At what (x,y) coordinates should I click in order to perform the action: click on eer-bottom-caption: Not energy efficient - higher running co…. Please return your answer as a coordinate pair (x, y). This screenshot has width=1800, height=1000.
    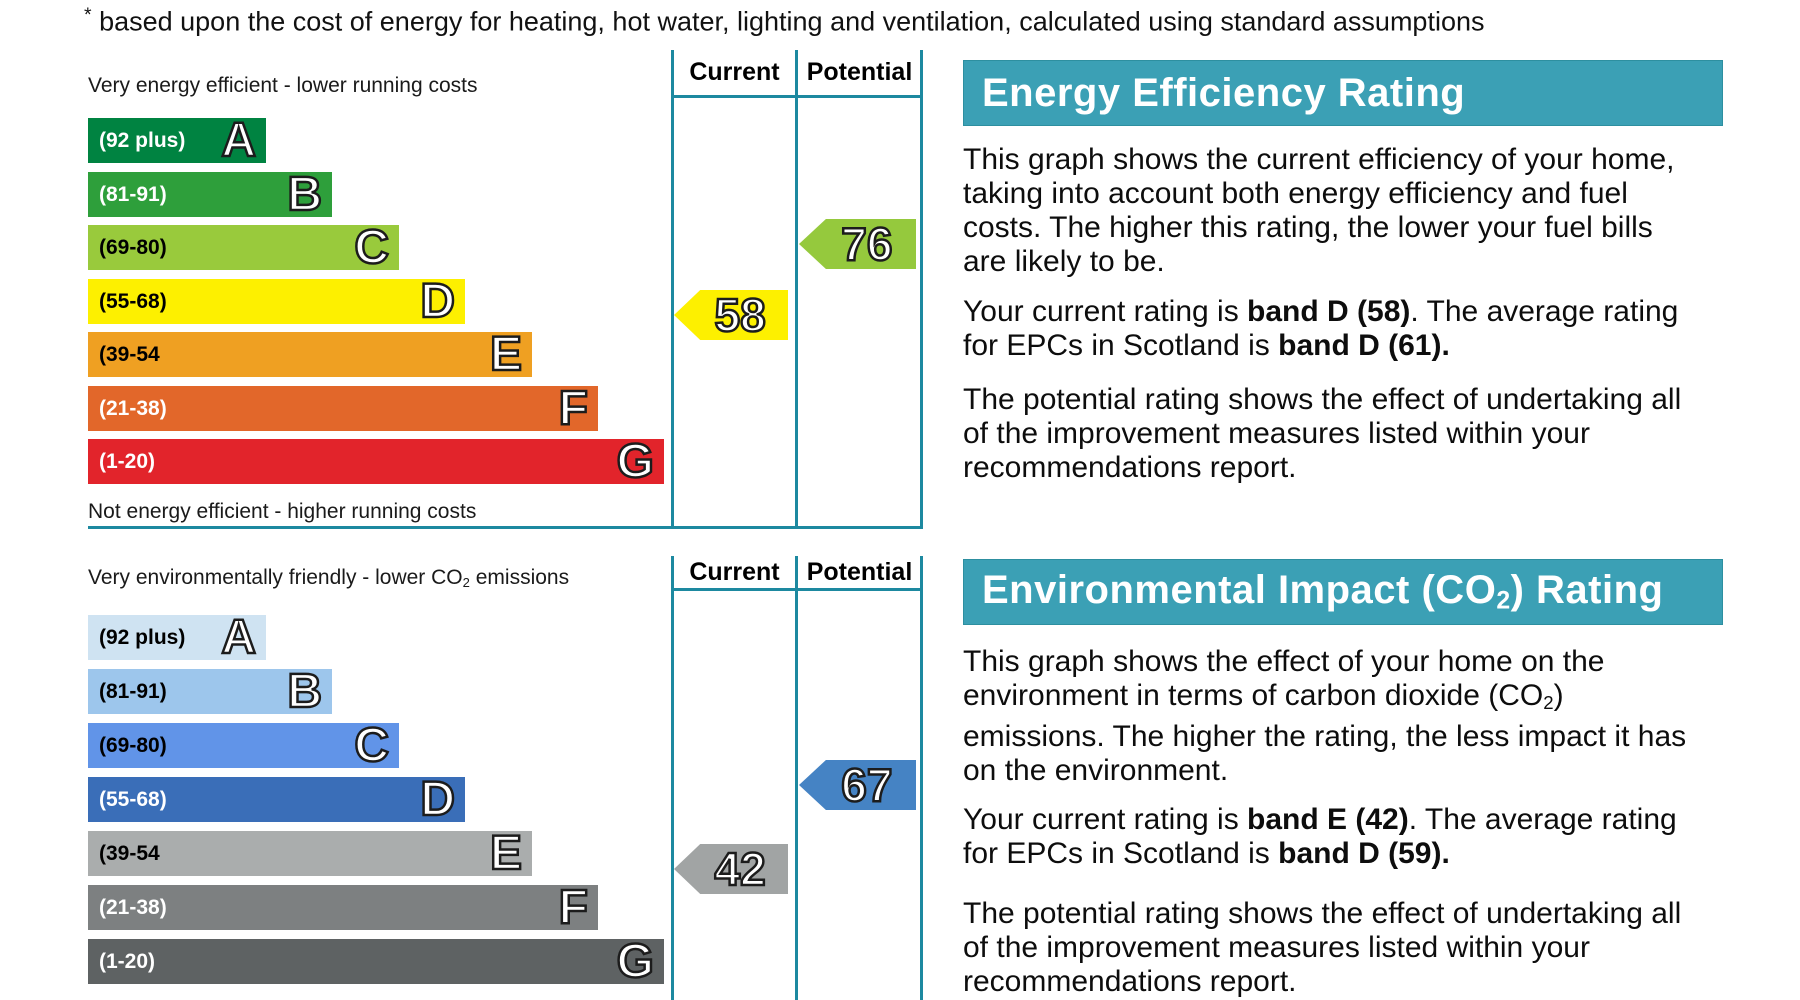
    Looking at the image, I should click on (282, 511).